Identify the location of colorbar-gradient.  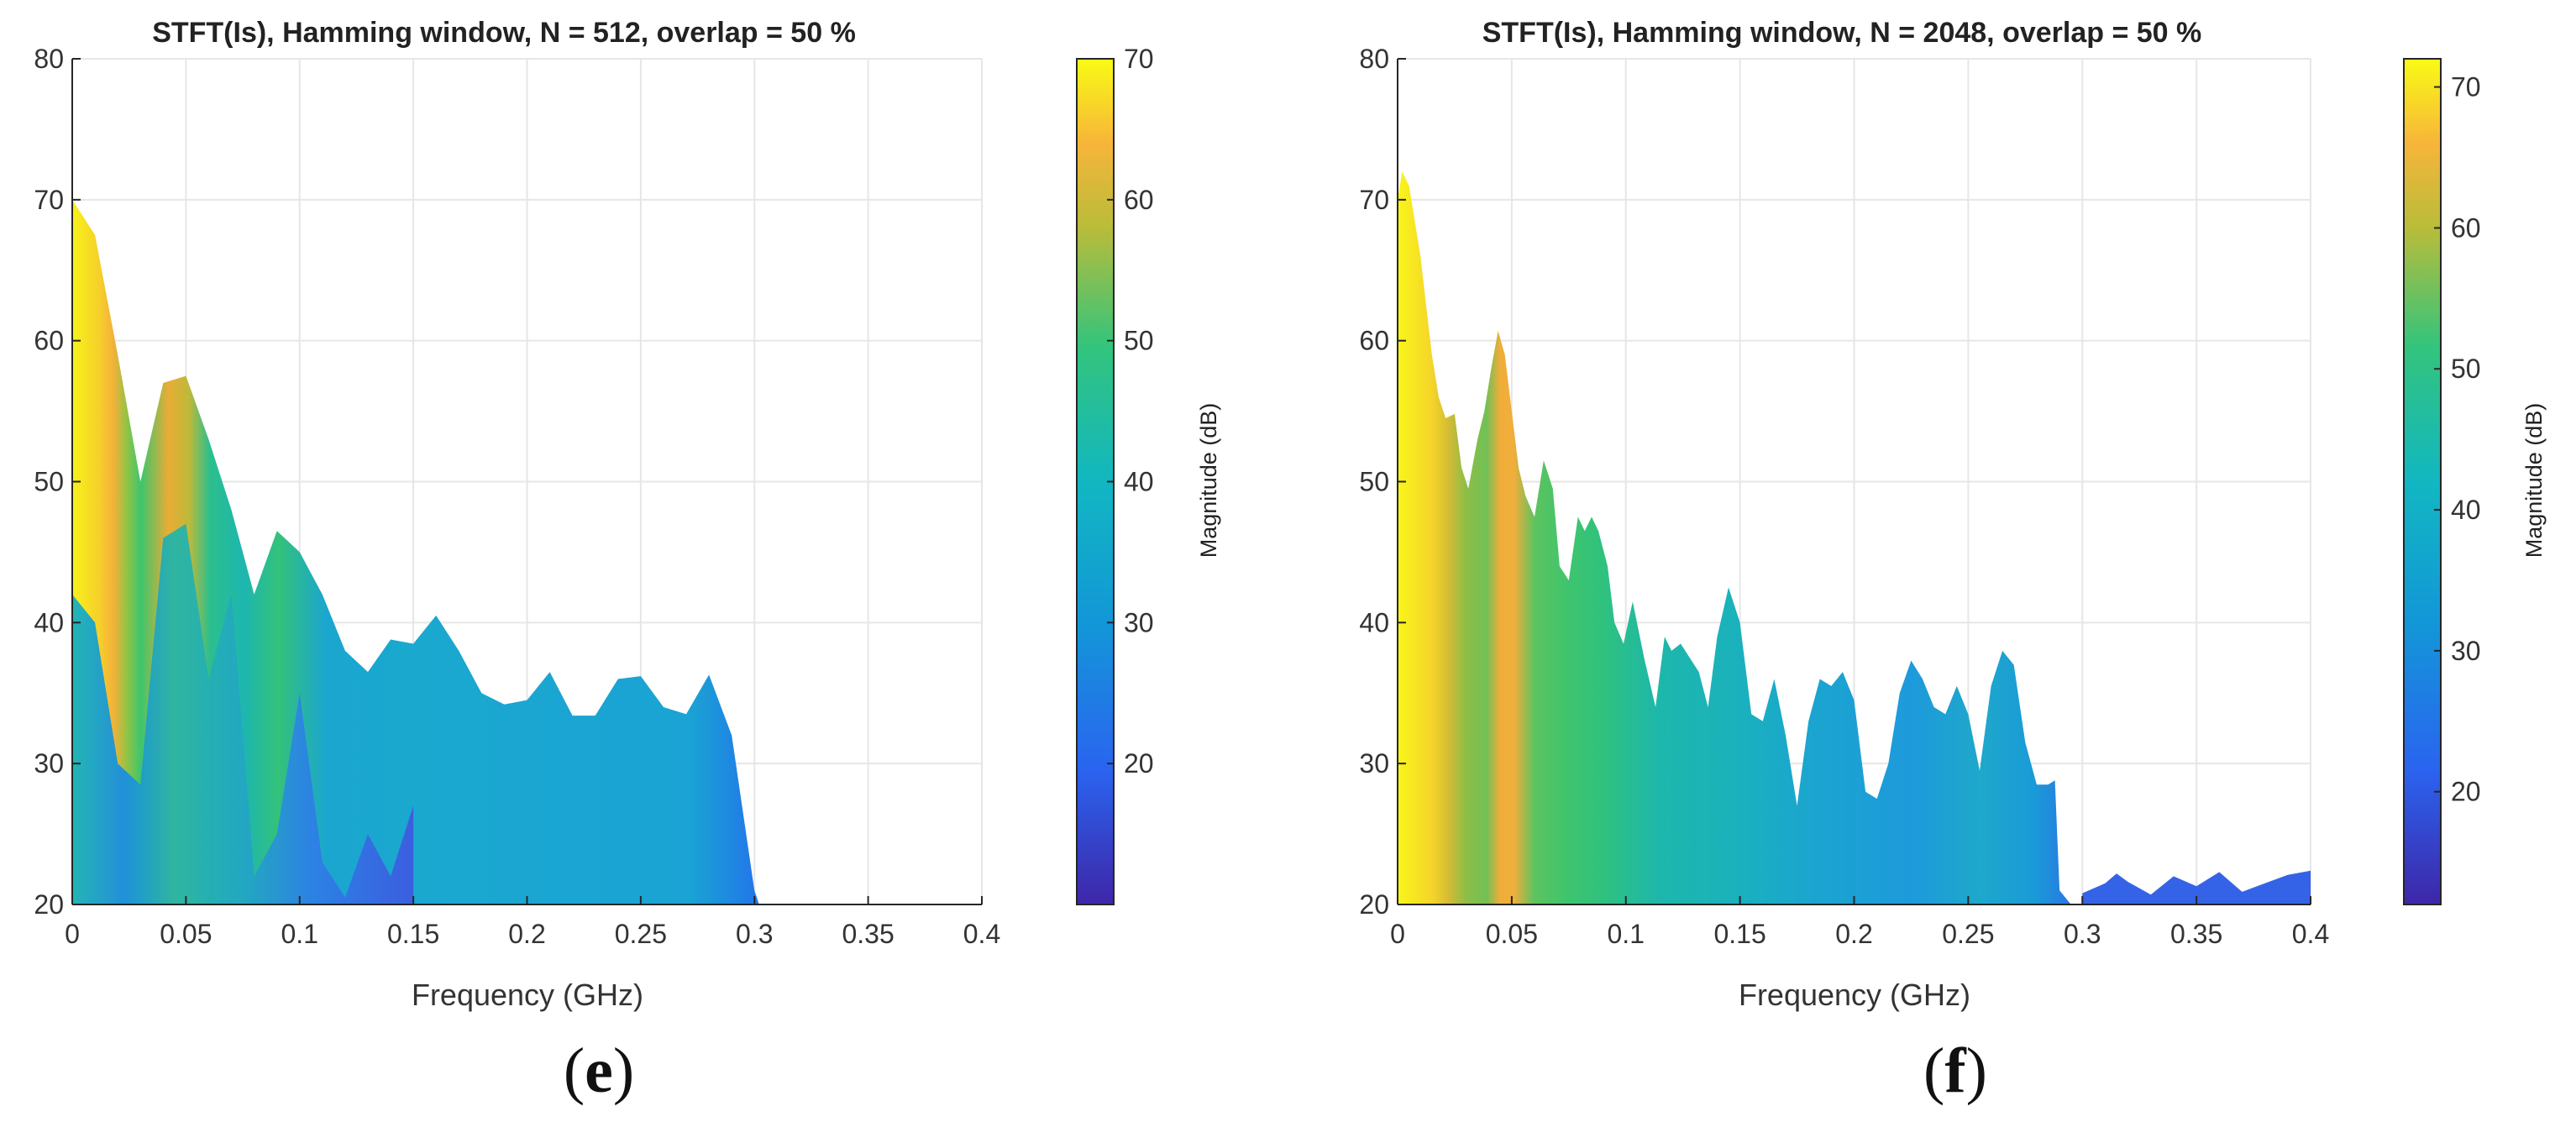
(2422, 481).